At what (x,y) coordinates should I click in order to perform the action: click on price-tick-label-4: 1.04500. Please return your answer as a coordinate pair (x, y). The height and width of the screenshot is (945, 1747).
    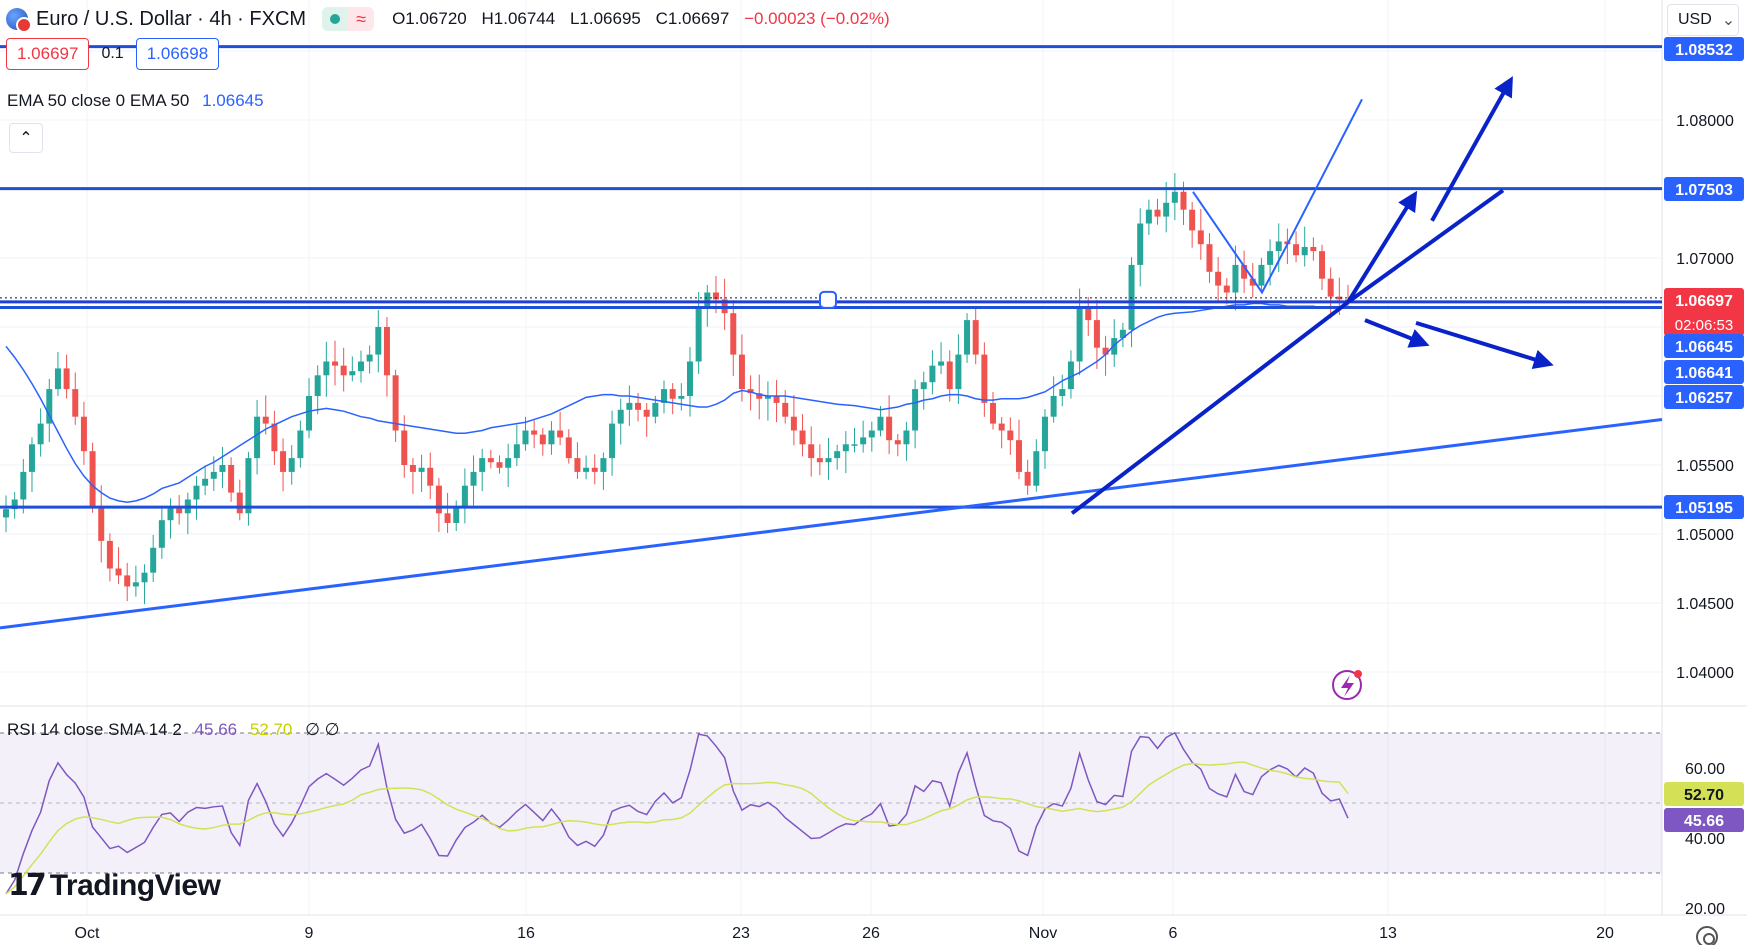
    Looking at the image, I should click on (1705, 604).